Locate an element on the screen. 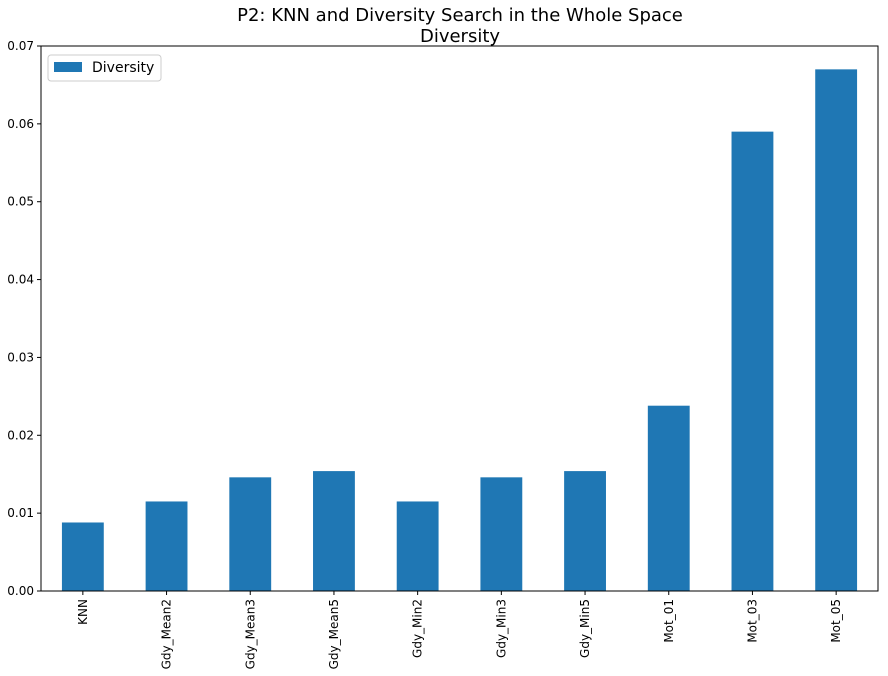 This screenshot has height=676, width=888. legend-box is located at coordinates (104, 68).